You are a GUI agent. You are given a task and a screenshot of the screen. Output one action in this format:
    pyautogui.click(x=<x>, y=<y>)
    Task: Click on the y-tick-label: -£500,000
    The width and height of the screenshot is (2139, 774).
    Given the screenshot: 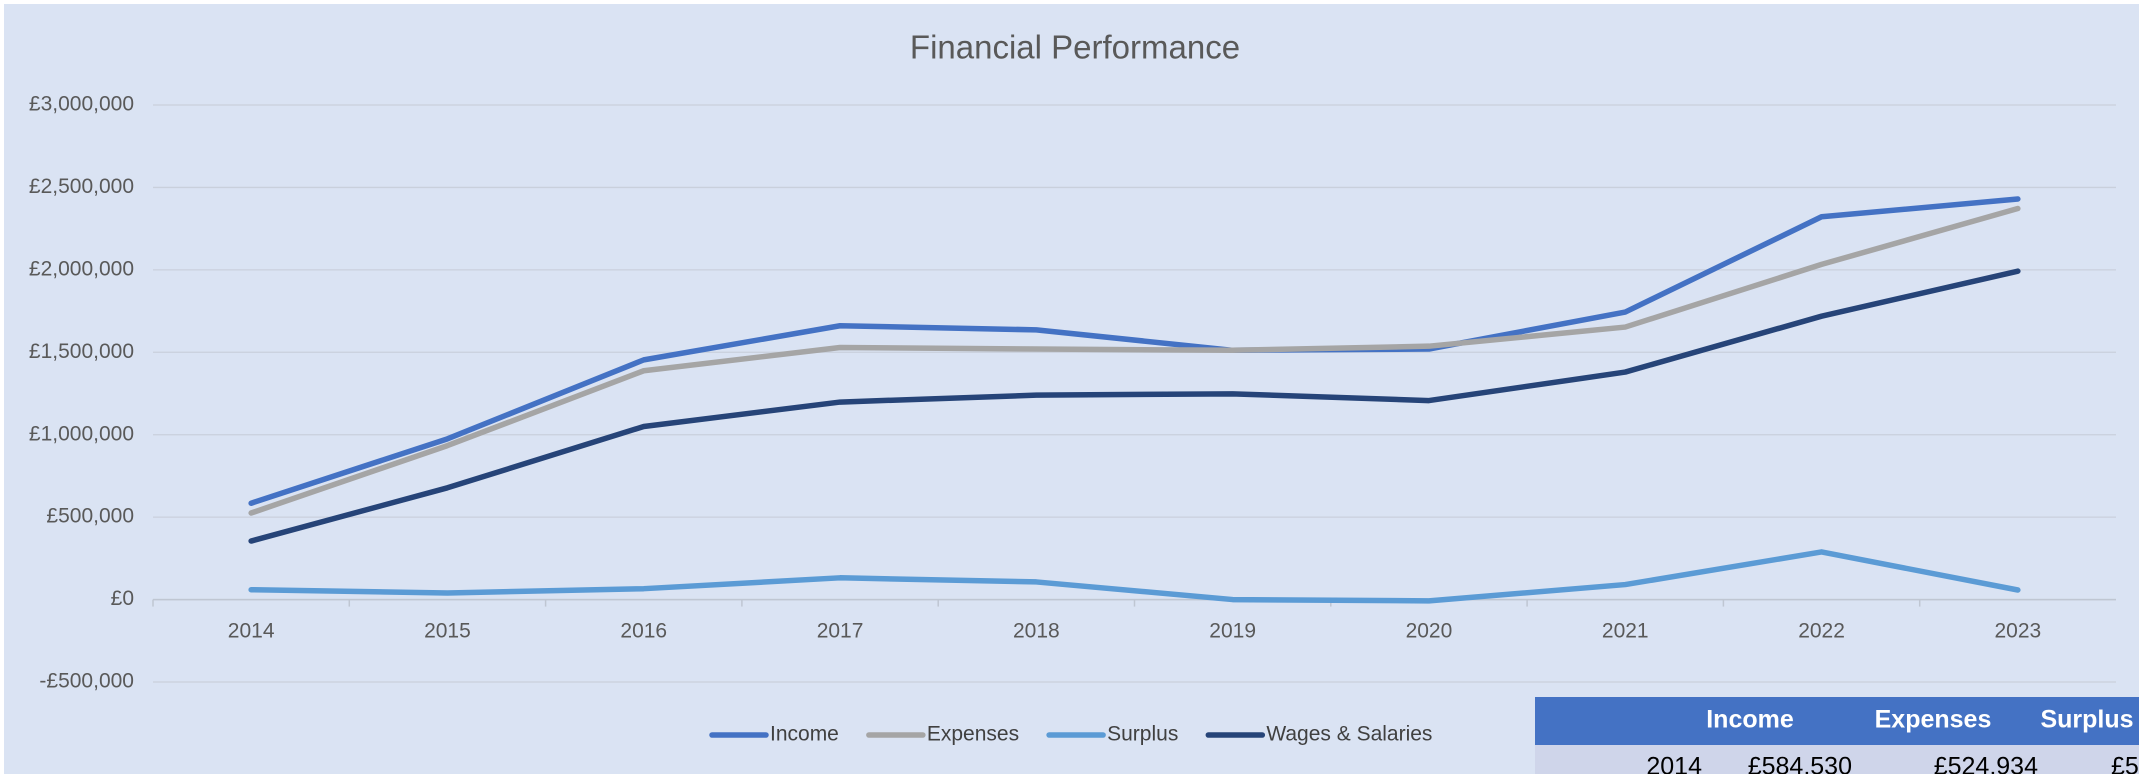 What is the action you would take?
    pyautogui.click(x=86, y=681)
    